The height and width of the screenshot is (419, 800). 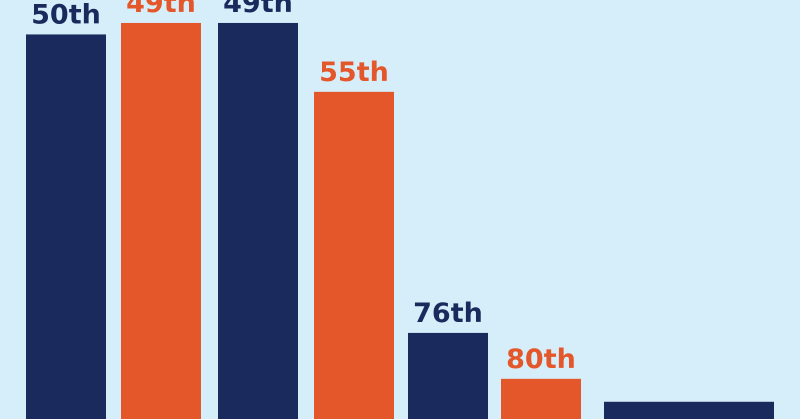 I want to click on value-label: 55th, so click(x=354, y=72).